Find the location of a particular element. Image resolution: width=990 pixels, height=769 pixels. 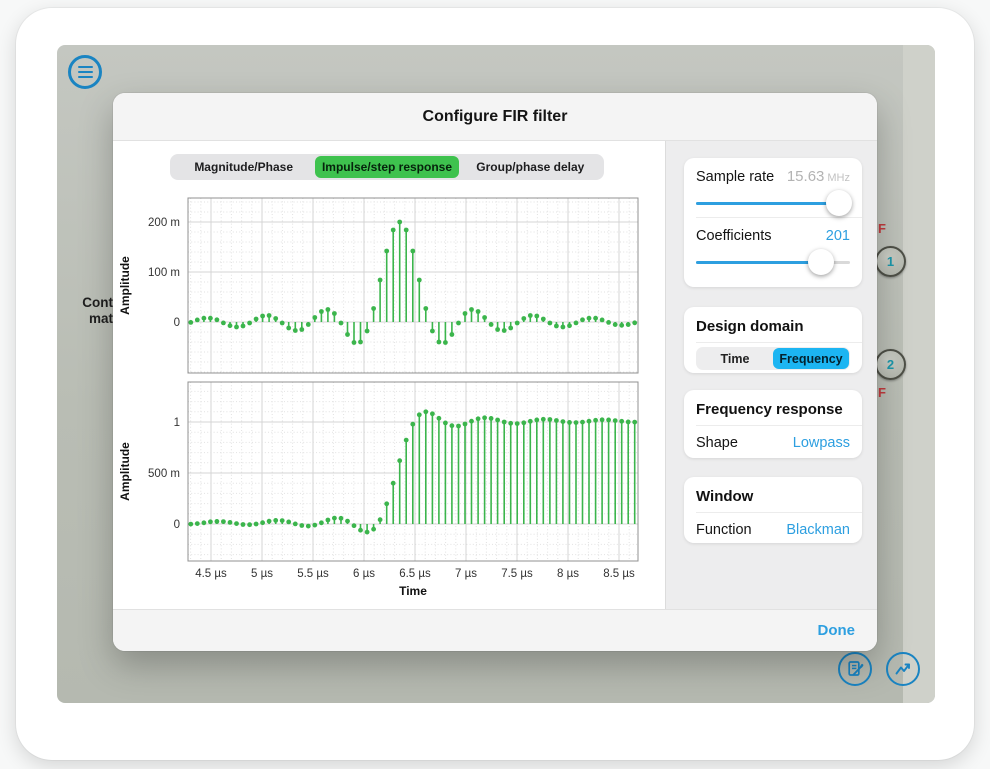

sample-rate-row: Sample rate 15.63 MHz is located at coordinates (773, 172).